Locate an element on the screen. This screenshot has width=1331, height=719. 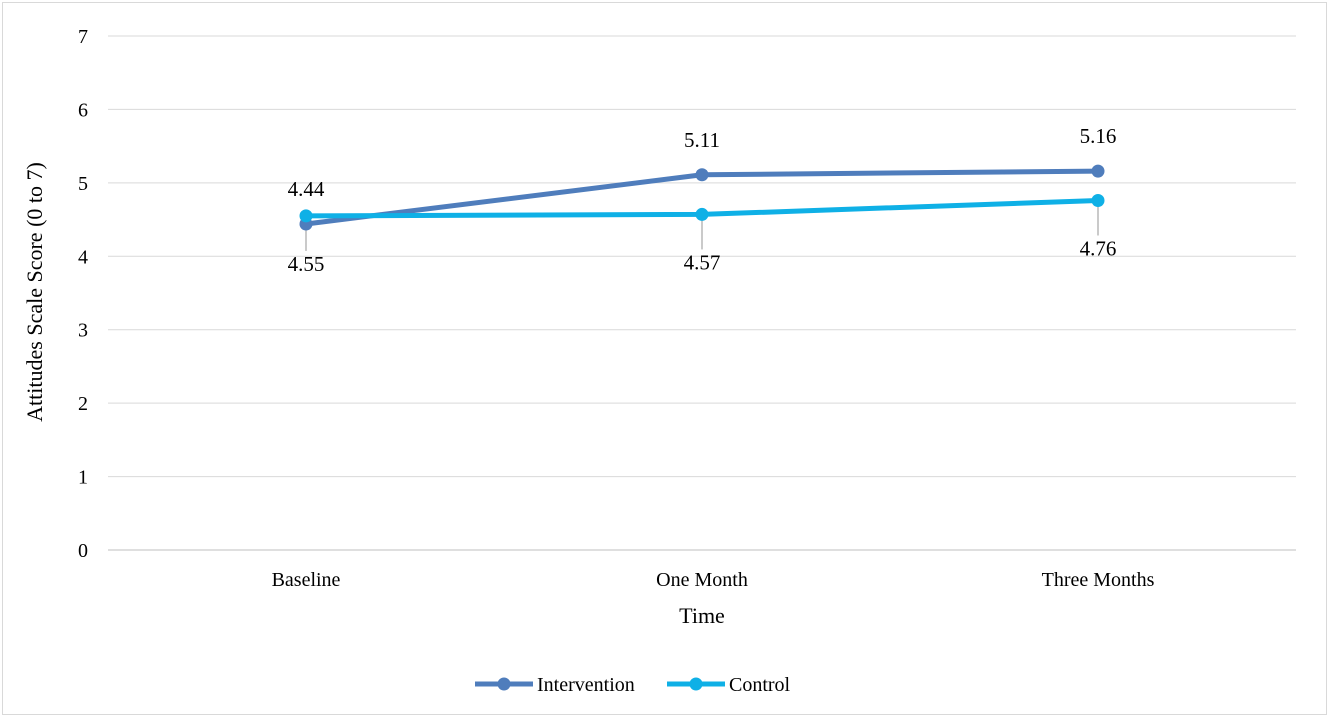
x-tick-label: Three Months is located at coordinates (1098, 580).